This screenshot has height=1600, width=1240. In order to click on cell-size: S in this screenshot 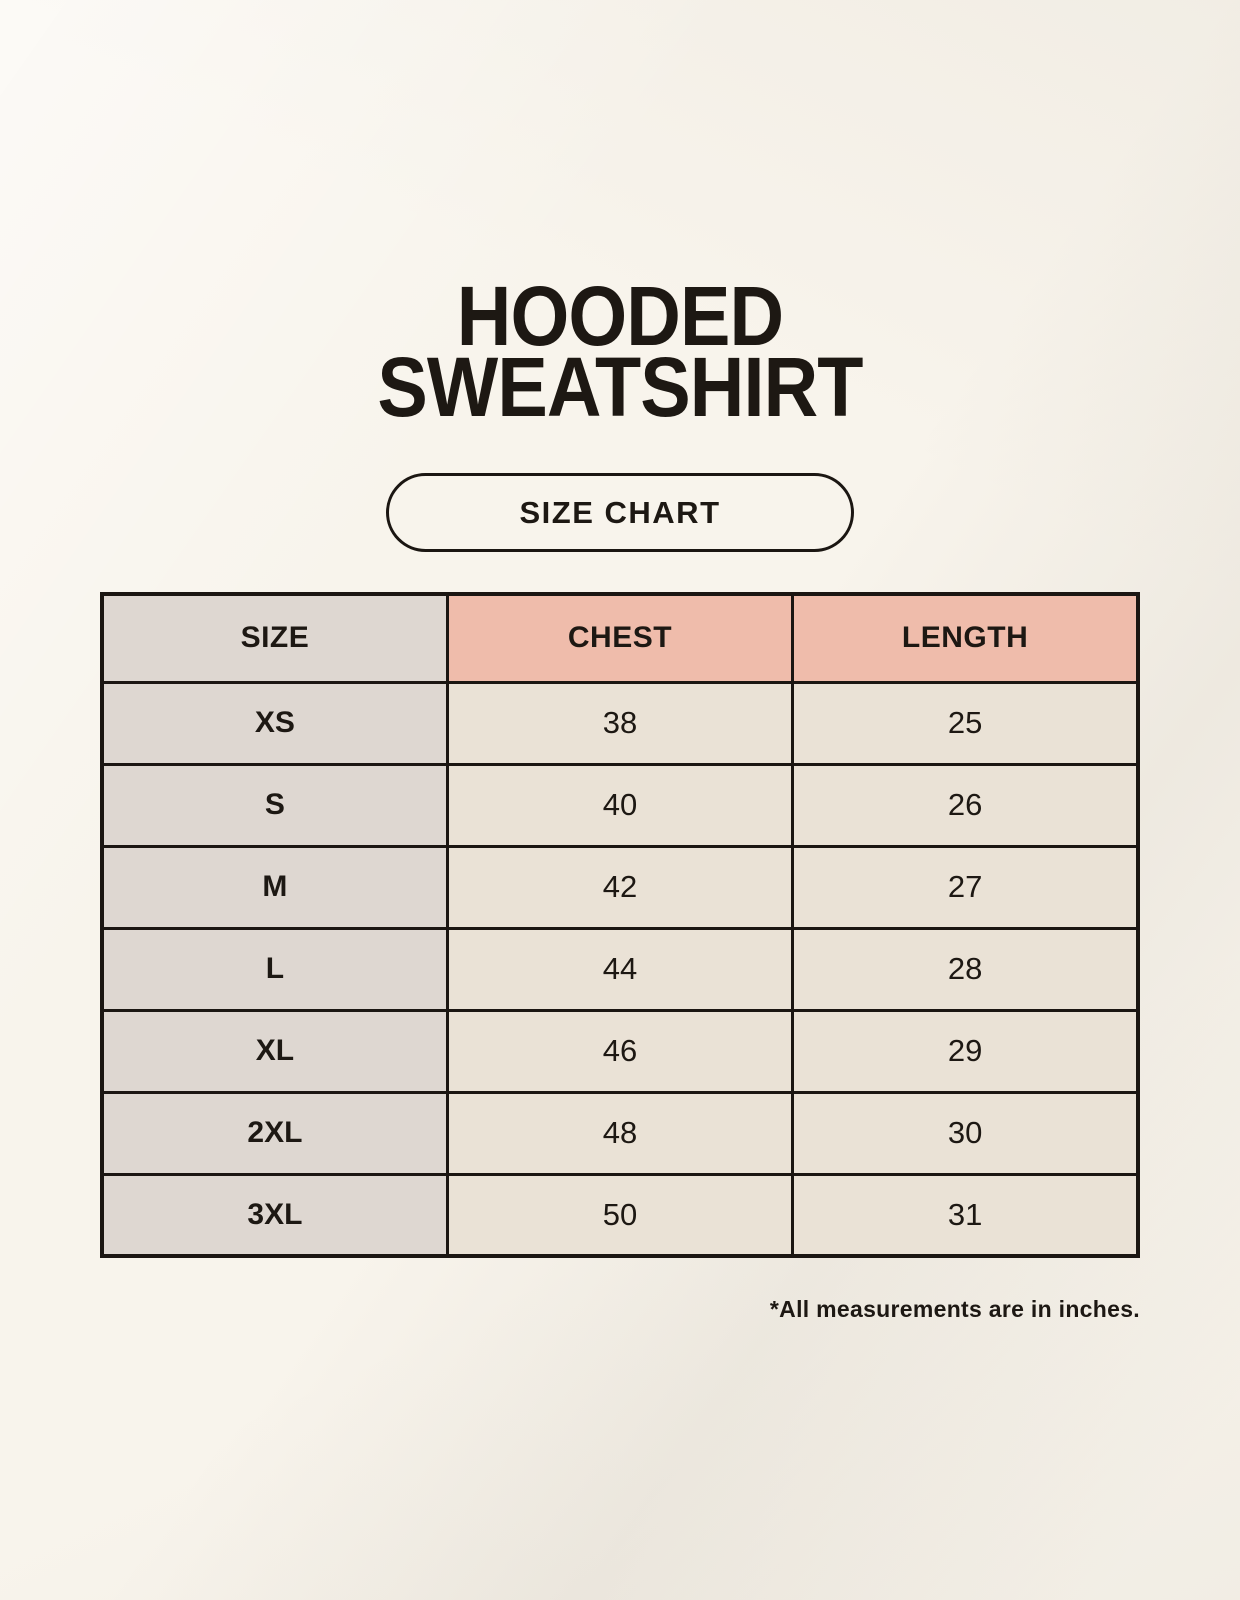, I will do `click(274, 805)`.